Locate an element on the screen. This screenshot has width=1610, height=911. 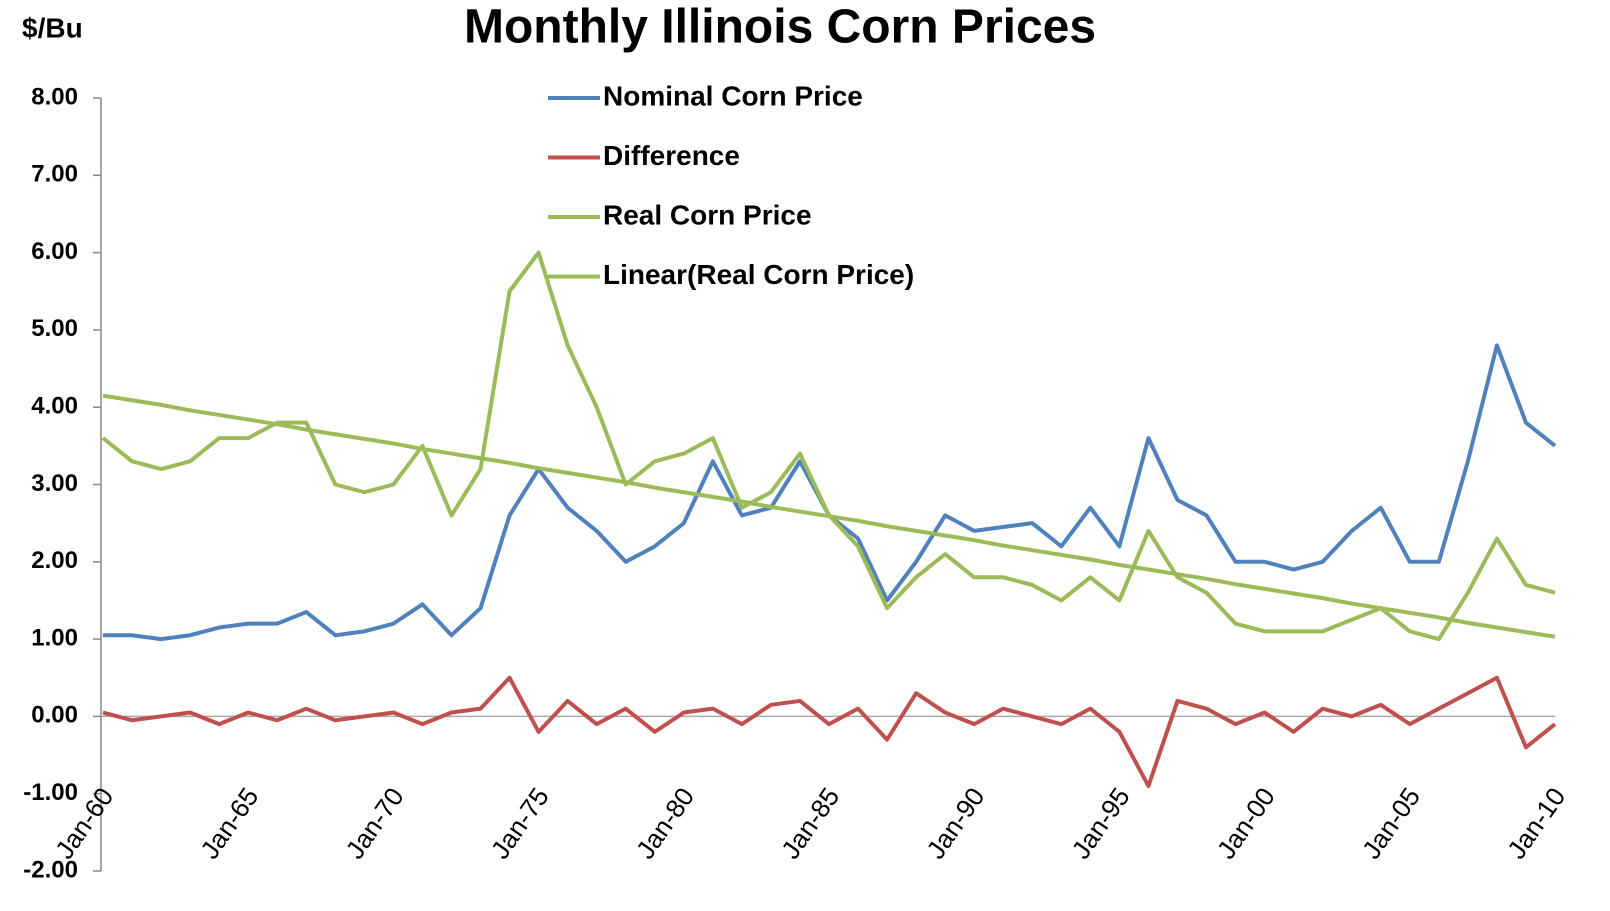
x-tick-label: Jan-90 is located at coordinates (955, 823).